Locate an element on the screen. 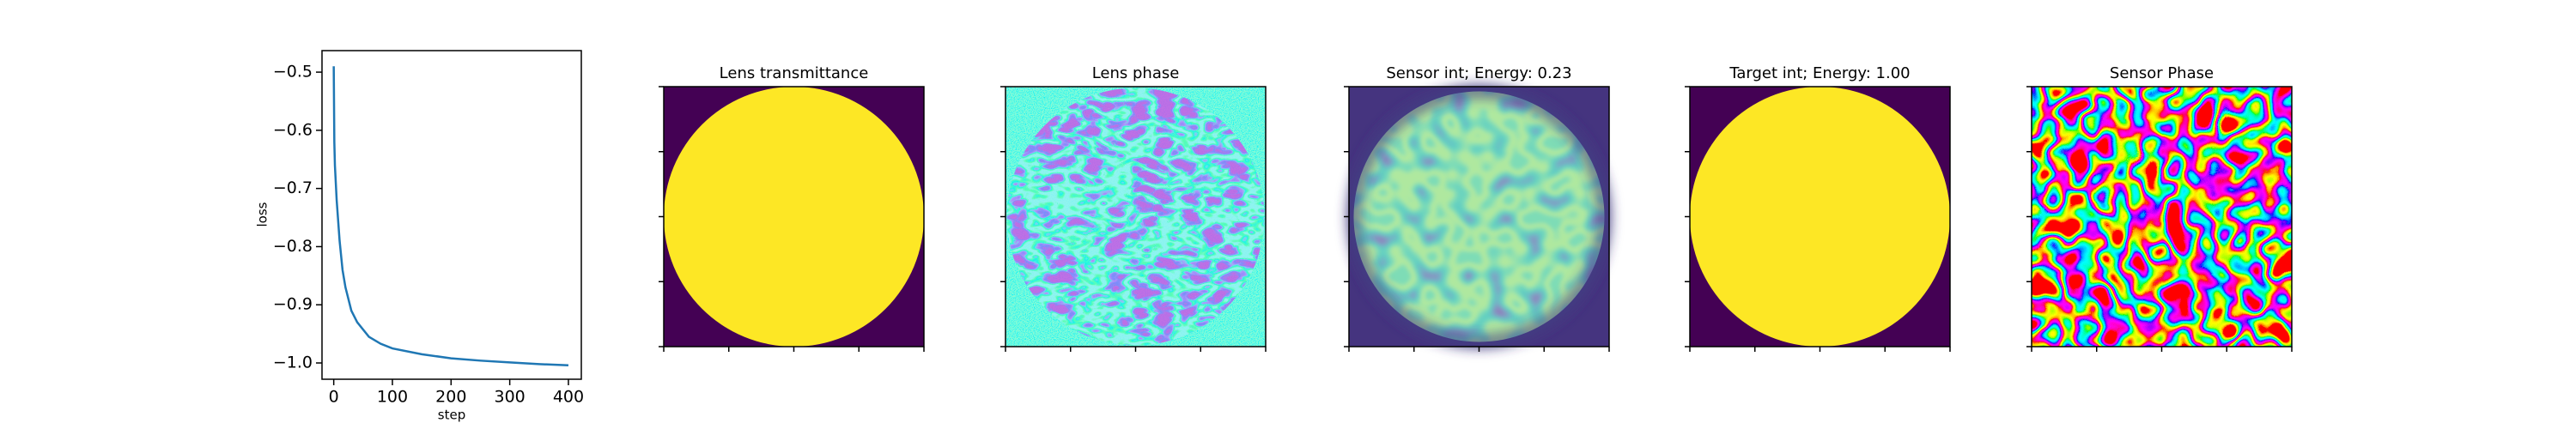  sensor-intensity-image is located at coordinates (1479, 217).